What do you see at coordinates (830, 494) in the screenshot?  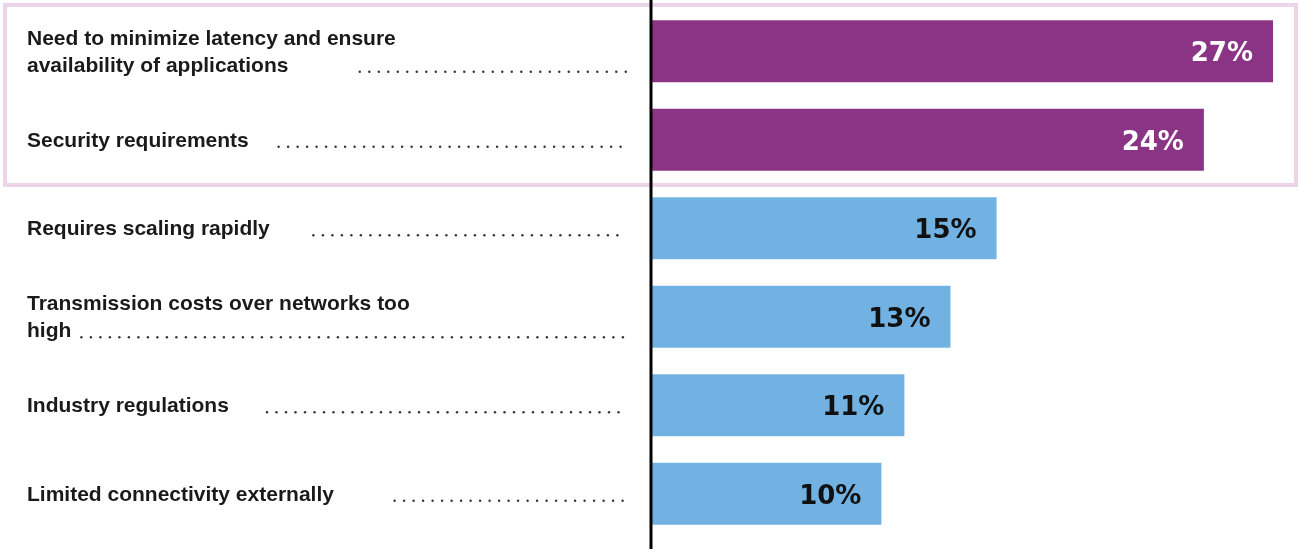 I see `data-label: 10%` at bounding box center [830, 494].